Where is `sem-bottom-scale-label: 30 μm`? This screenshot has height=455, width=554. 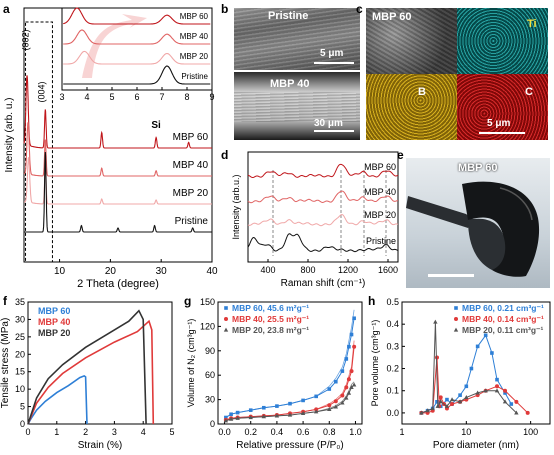 sem-bottom-scale-label: 30 μm is located at coordinates (328, 123).